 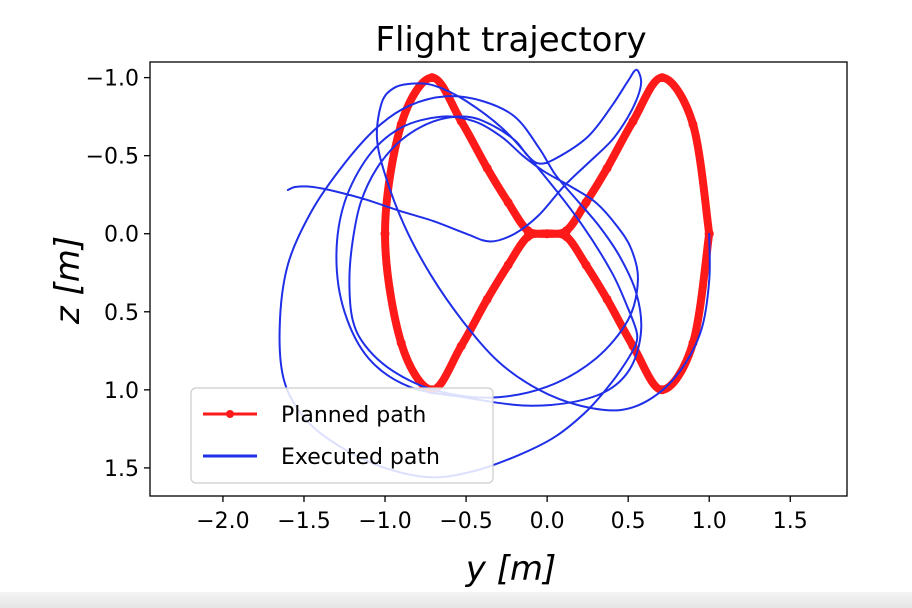 I want to click on legend: Planned path Executed path, so click(x=342, y=435).